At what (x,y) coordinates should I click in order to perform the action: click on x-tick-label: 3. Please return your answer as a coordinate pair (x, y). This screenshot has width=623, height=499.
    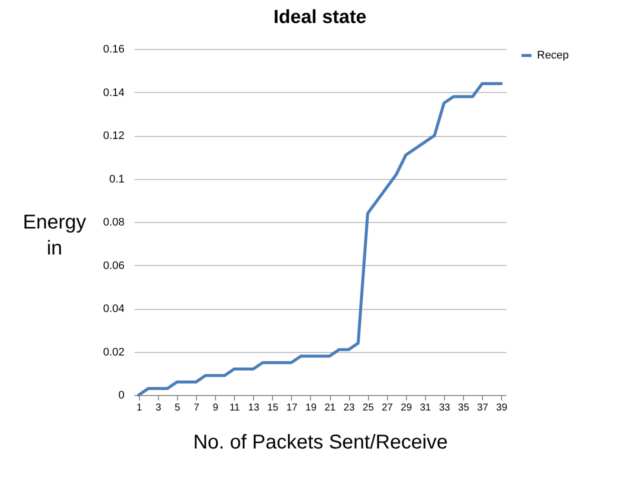
    Looking at the image, I should click on (159, 408).